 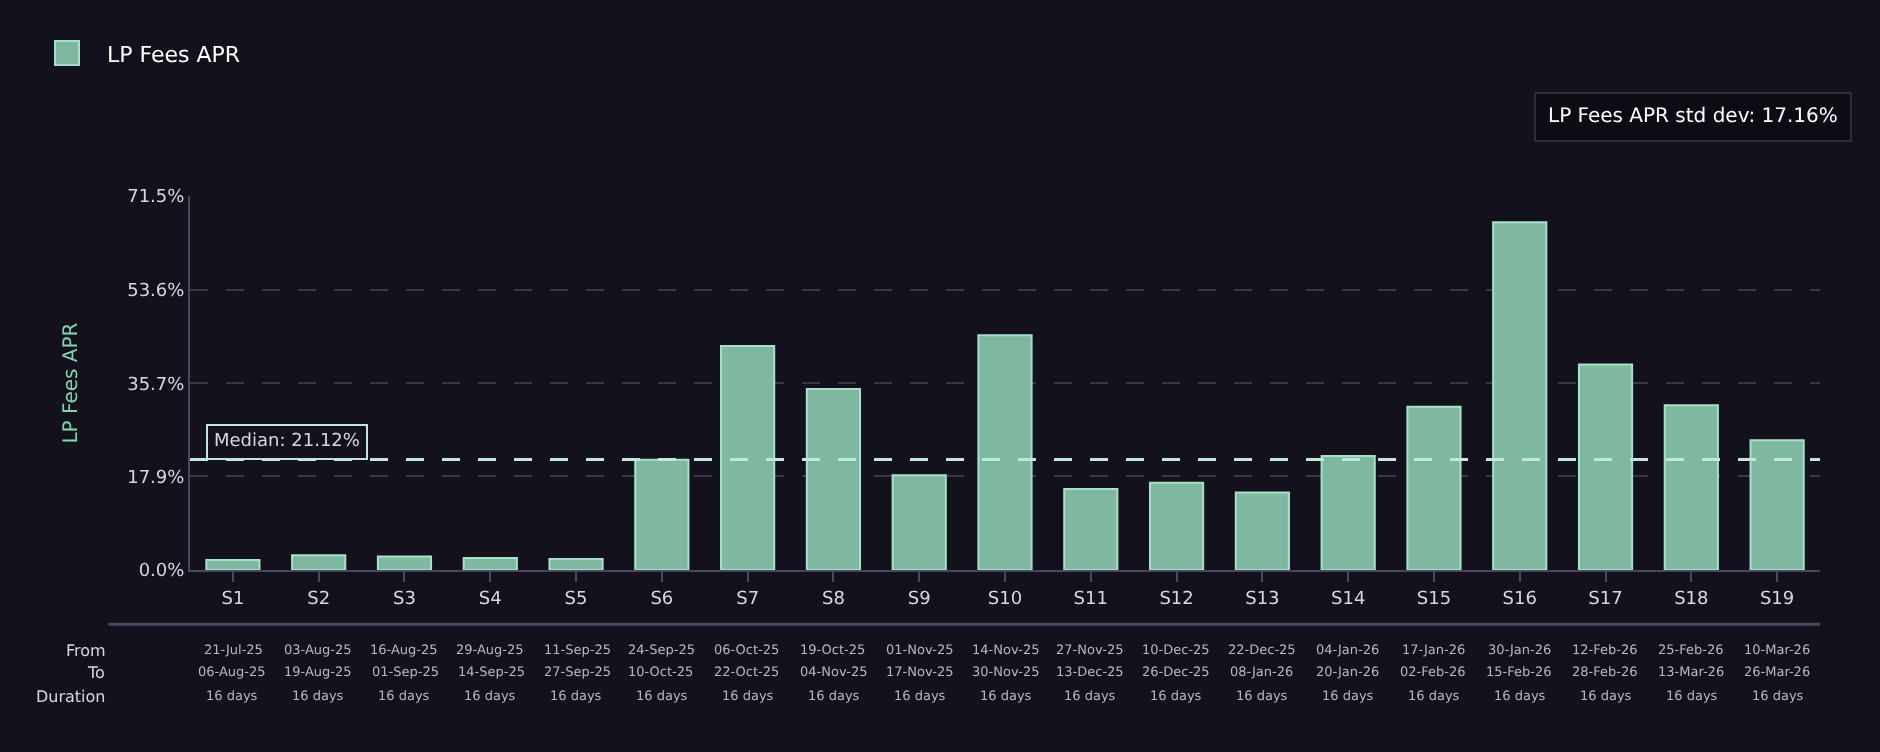 What do you see at coordinates (71, 697) in the screenshot?
I see `text: Duration` at bounding box center [71, 697].